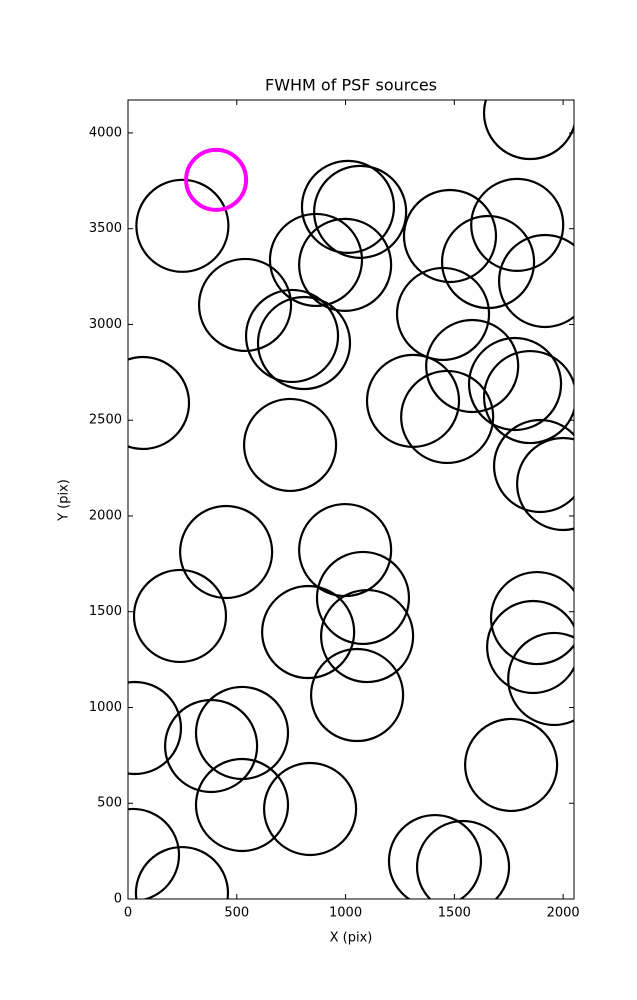 This screenshot has height=1000, width=637. What do you see at coordinates (345, 913) in the screenshot?
I see `x-tick-label: 1000` at bounding box center [345, 913].